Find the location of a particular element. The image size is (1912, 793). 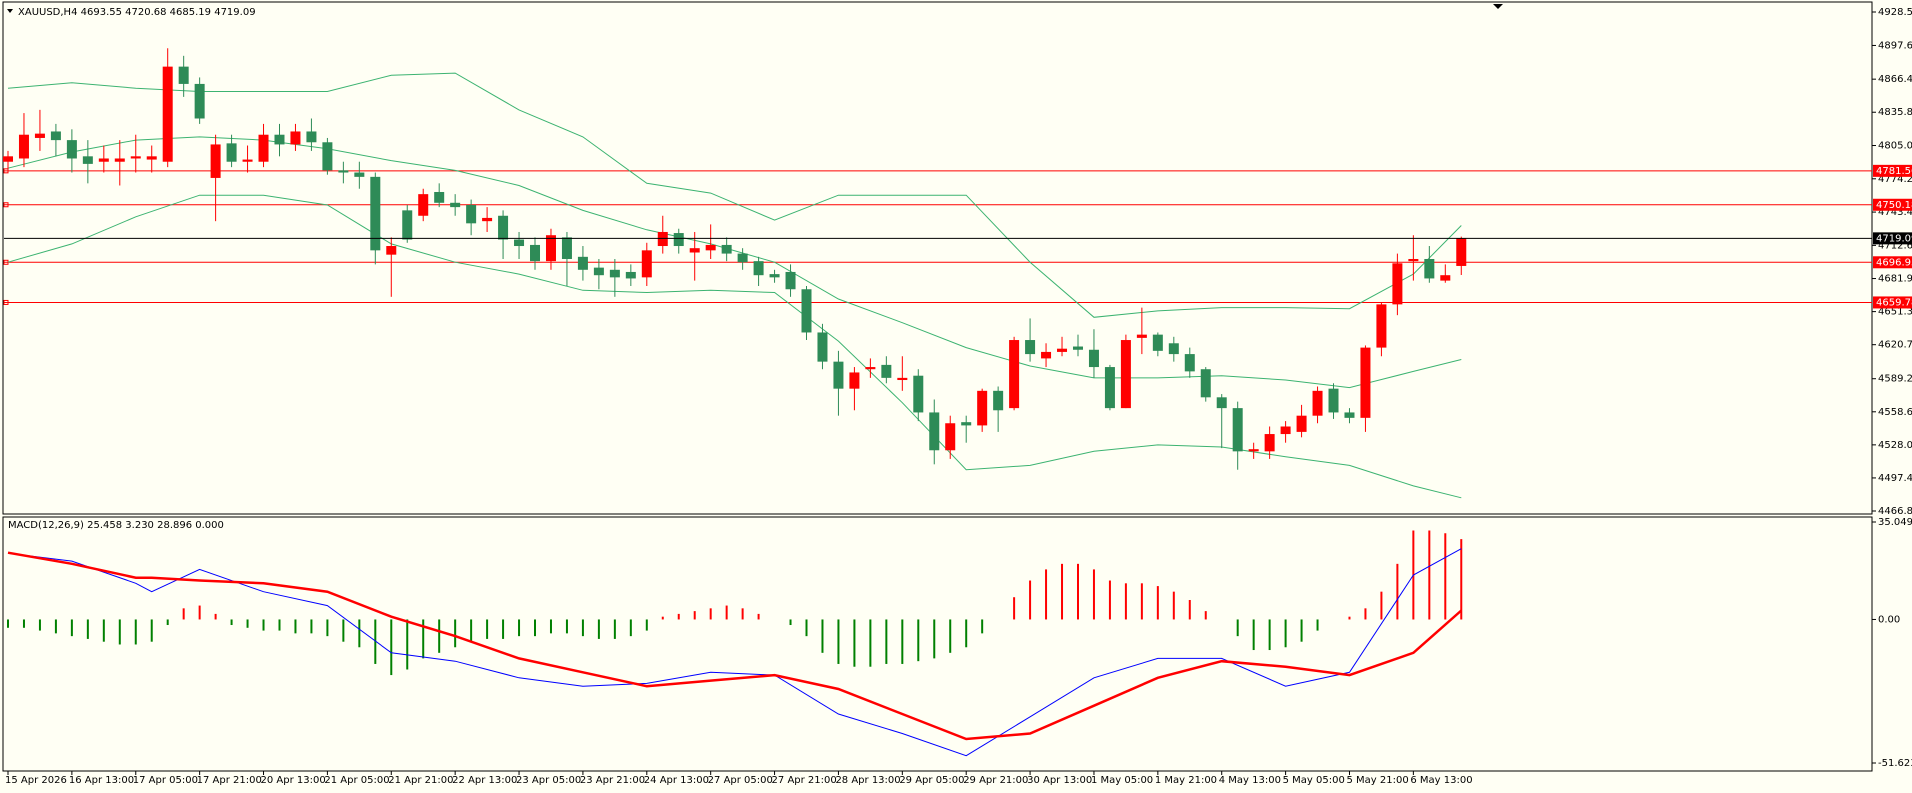

shift-marker is located at coordinates (1498, 6).